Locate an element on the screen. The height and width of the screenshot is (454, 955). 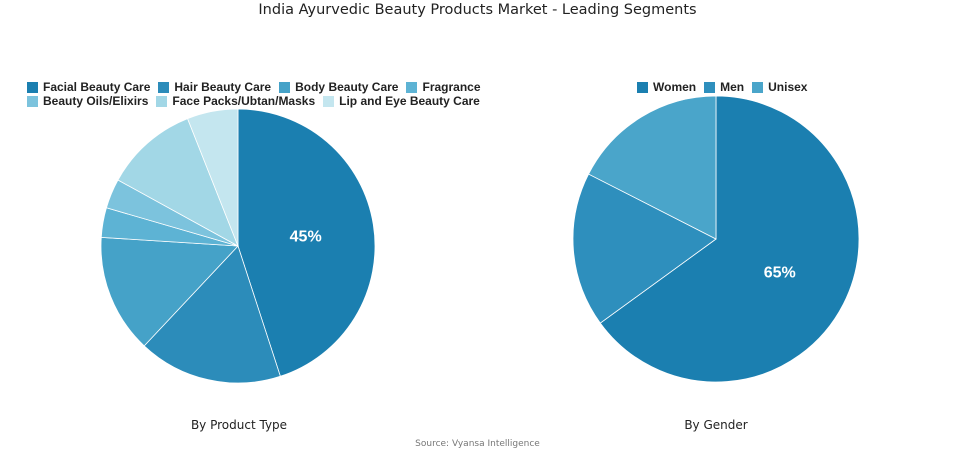
pie-slice-facial-beauty-care is located at coordinates (306, 242).